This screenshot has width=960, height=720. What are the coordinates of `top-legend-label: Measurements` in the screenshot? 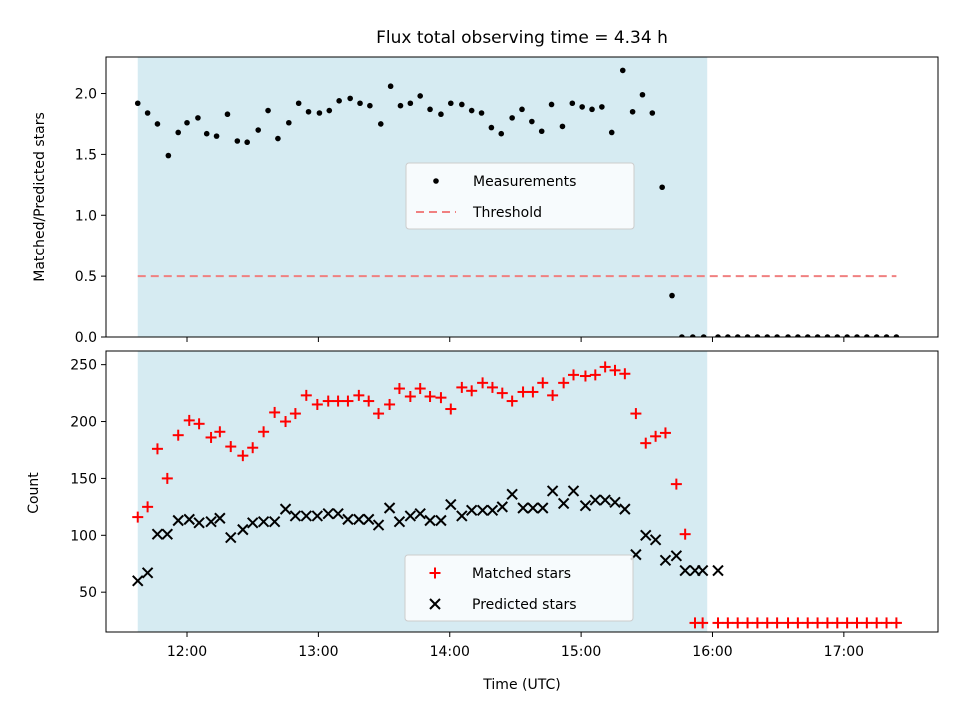 It's located at (524, 182).